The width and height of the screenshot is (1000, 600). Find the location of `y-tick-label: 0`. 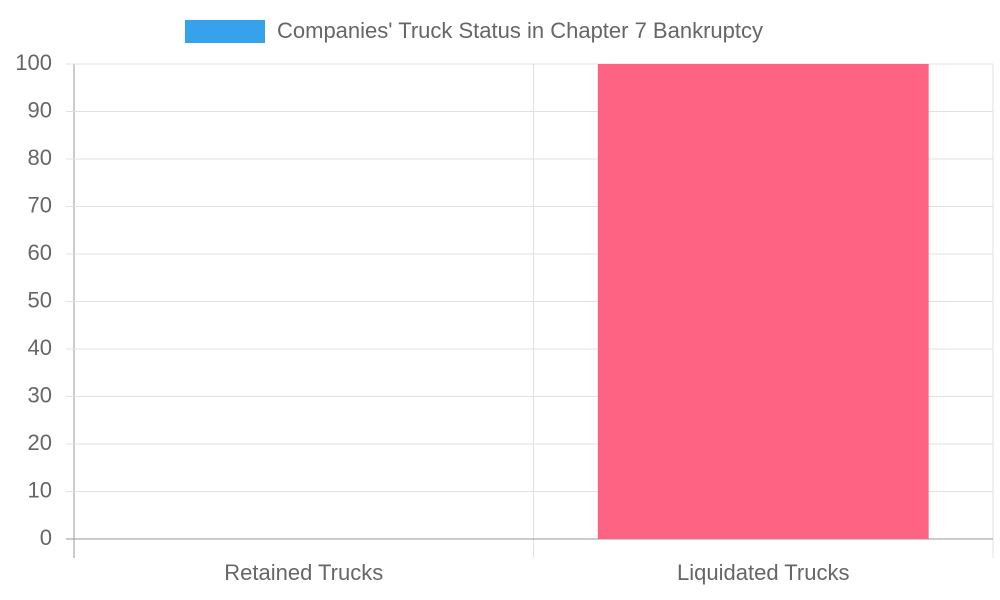

y-tick-label: 0 is located at coordinates (46, 537).